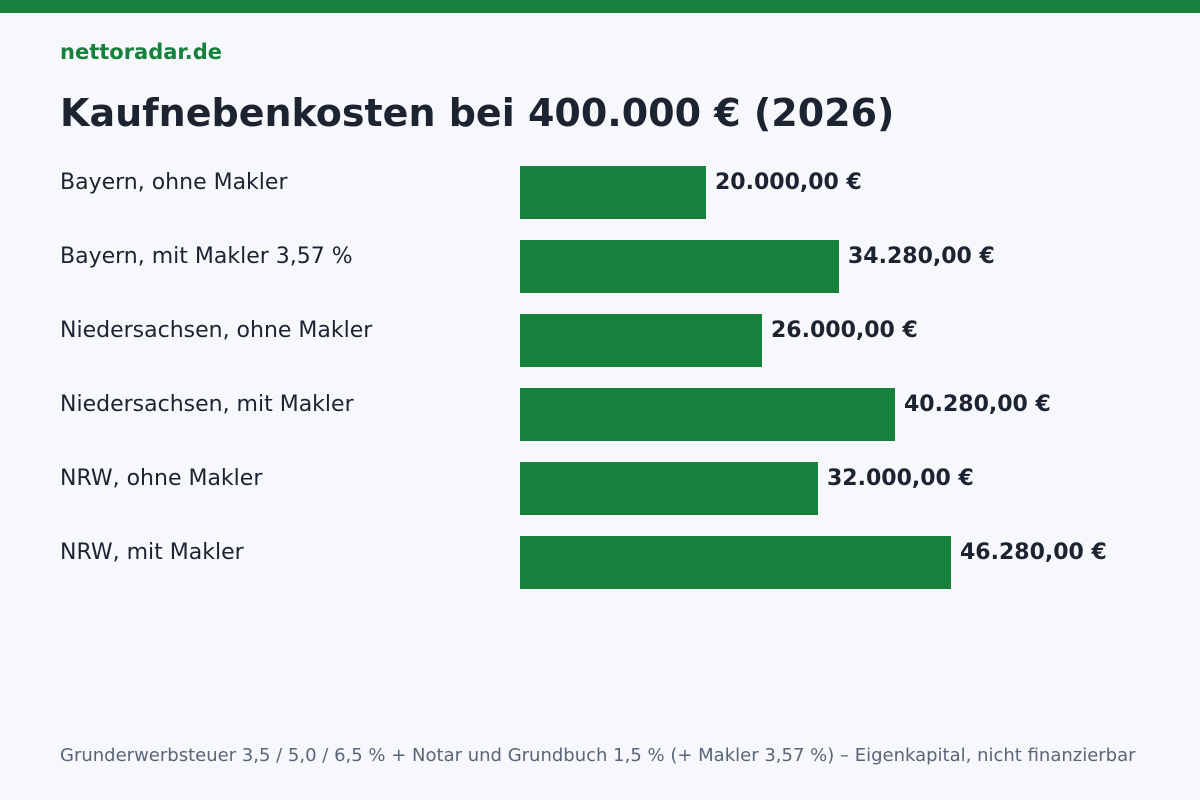 This screenshot has width=1200, height=800. What do you see at coordinates (600, 6) in the screenshot?
I see `top-accent-bar` at bounding box center [600, 6].